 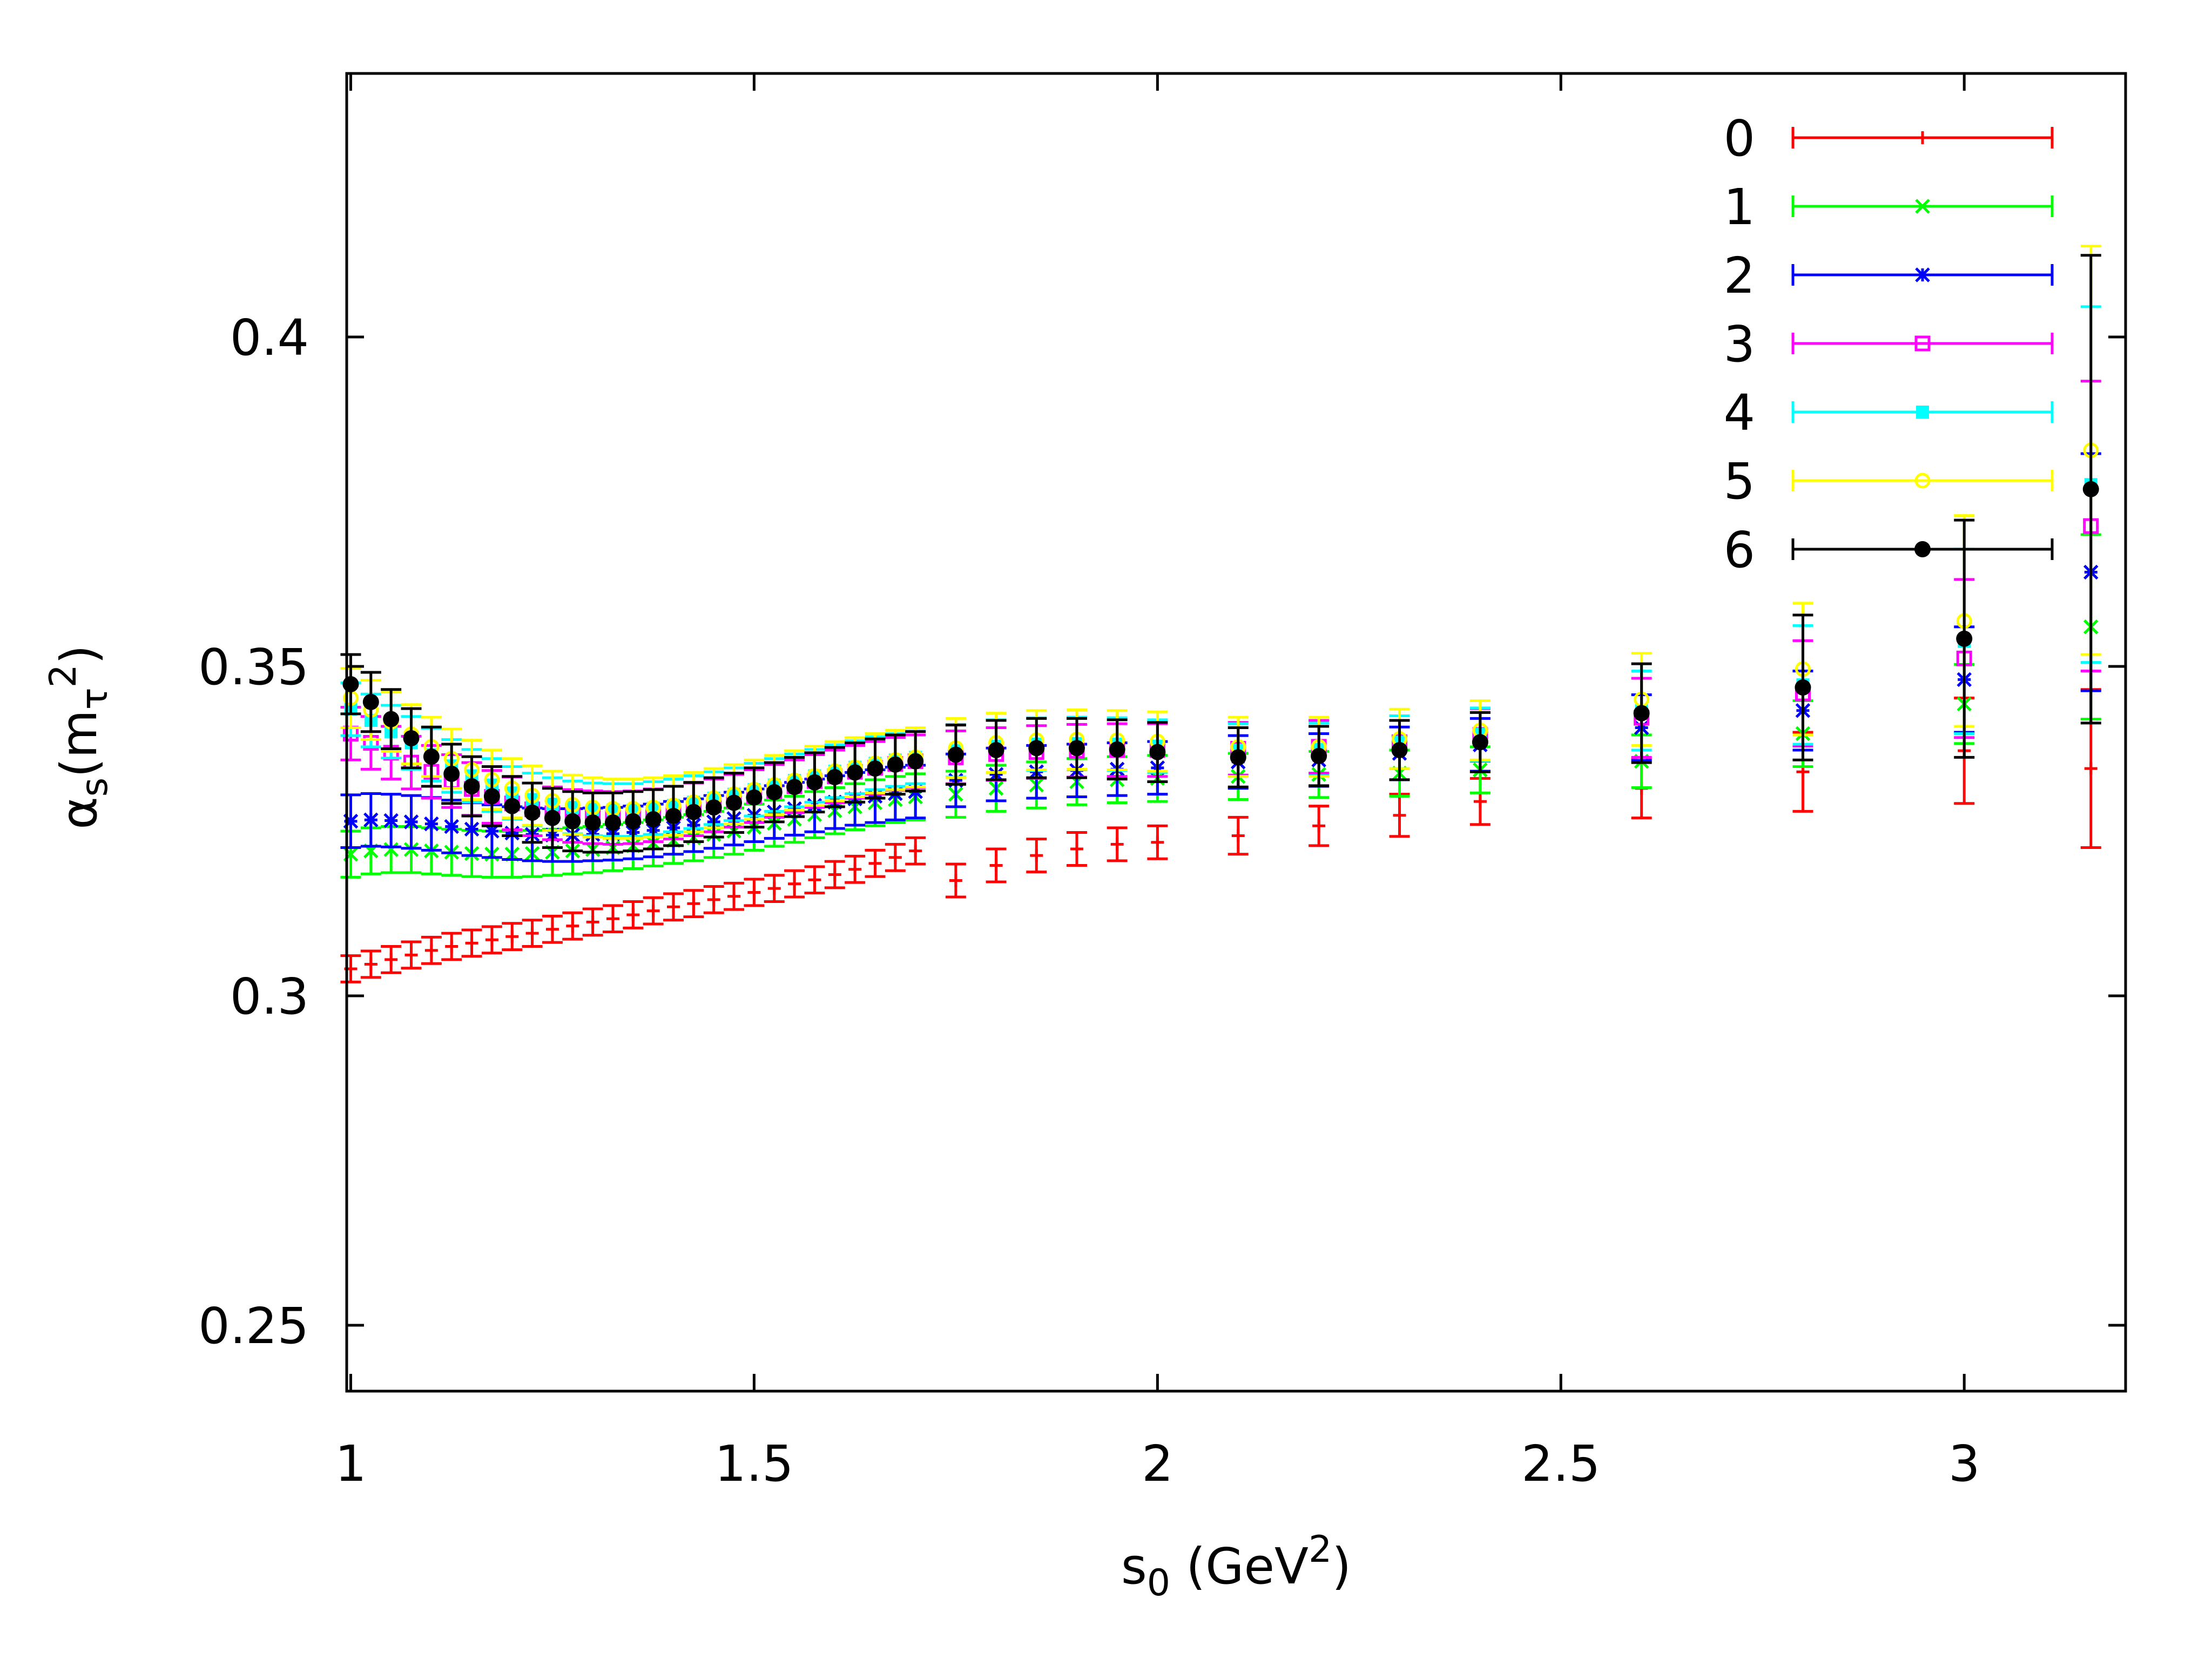 I want to click on y-tick-label: 0.25, so click(x=253, y=1326).